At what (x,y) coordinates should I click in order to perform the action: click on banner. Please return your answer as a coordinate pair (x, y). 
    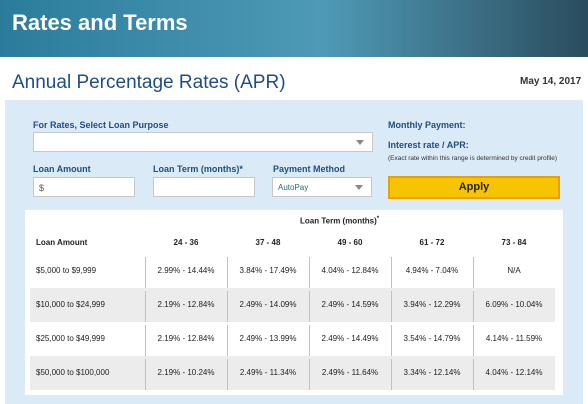
    Looking at the image, I should click on (294, 28).